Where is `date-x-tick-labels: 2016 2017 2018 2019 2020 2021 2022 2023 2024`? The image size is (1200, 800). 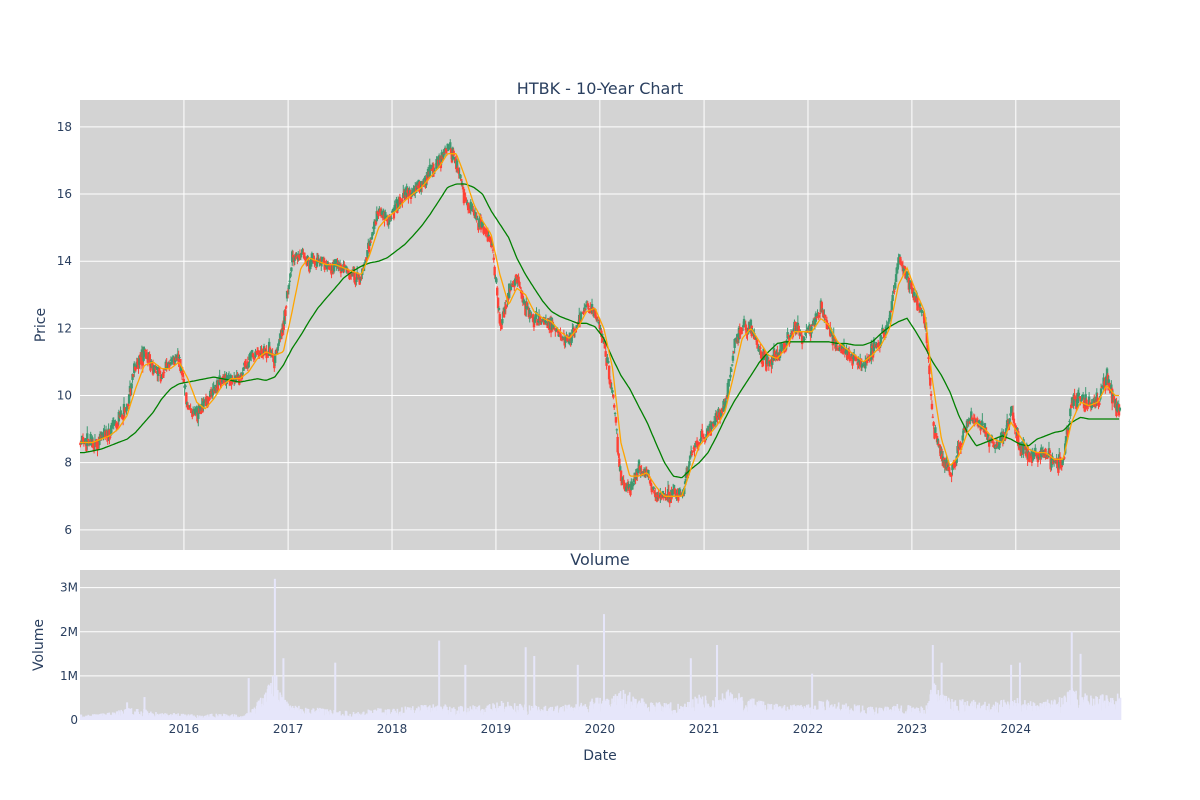 date-x-tick-labels: 2016 2017 2018 2019 2020 2021 2022 2023 2024 is located at coordinates (600, 729).